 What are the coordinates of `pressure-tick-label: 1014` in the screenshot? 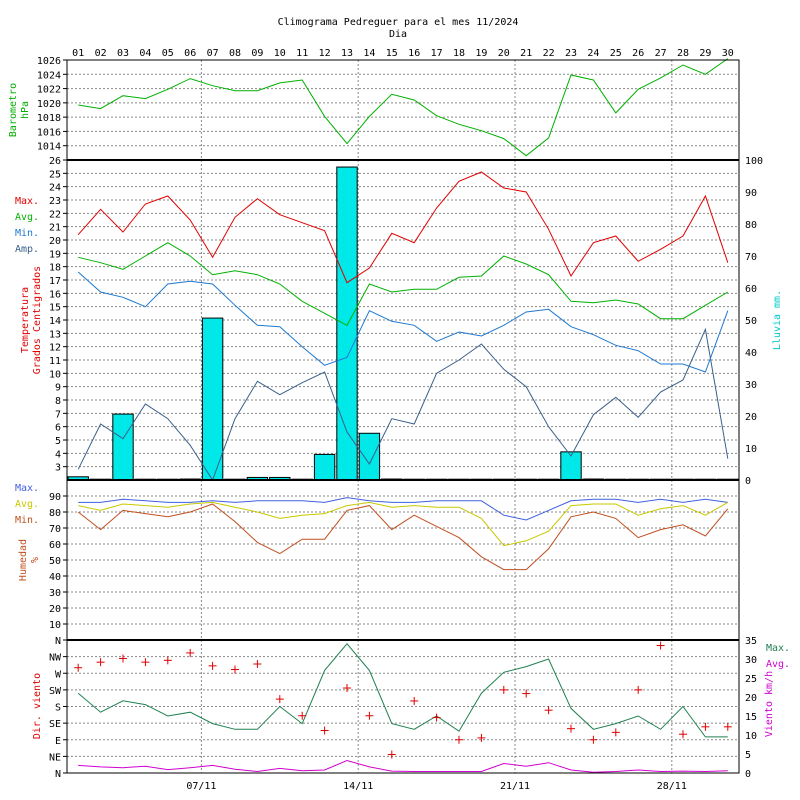 It's located at (49, 147).